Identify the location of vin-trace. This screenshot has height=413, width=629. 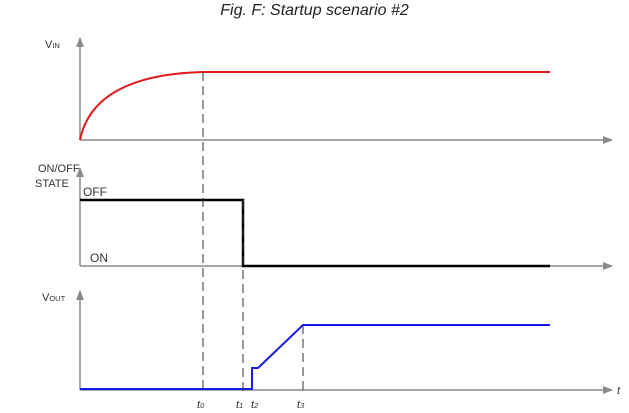
(314, 106).